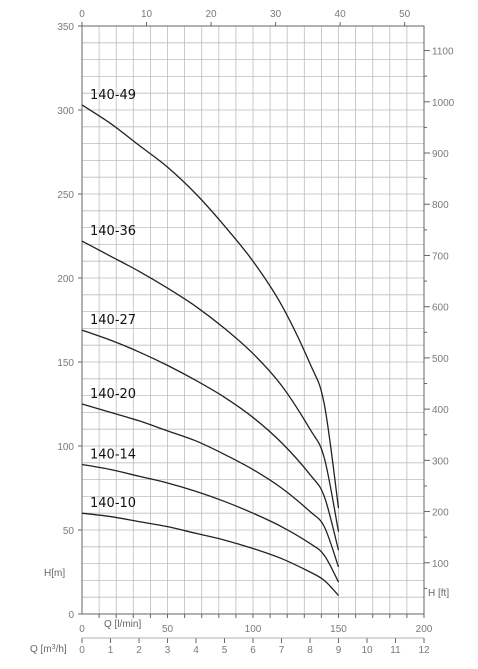  Describe the element at coordinates (61, 649) in the screenshot. I see `x-axis-label-m3h-suffix: /h]` at that location.